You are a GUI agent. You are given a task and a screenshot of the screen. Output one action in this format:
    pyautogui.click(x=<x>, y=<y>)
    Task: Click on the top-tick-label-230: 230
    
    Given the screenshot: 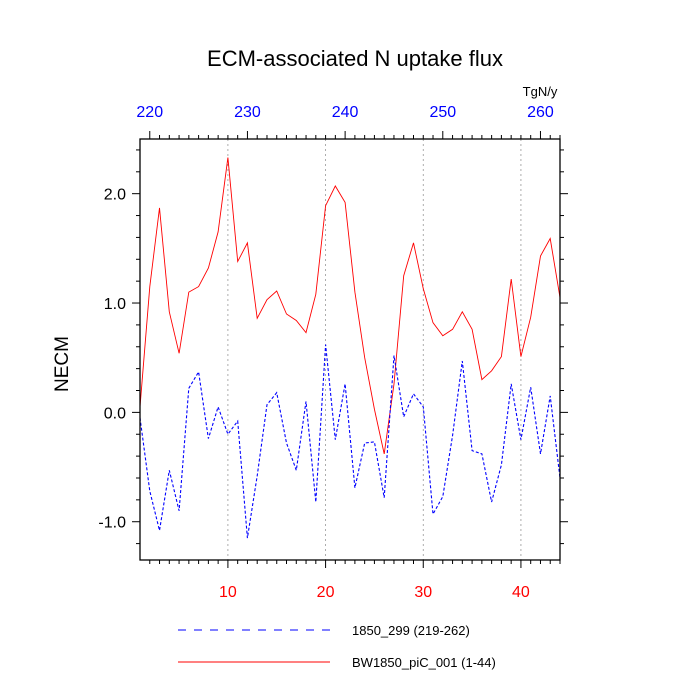 What is the action you would take?
    pyautogui.click(x=247, y=112)
    